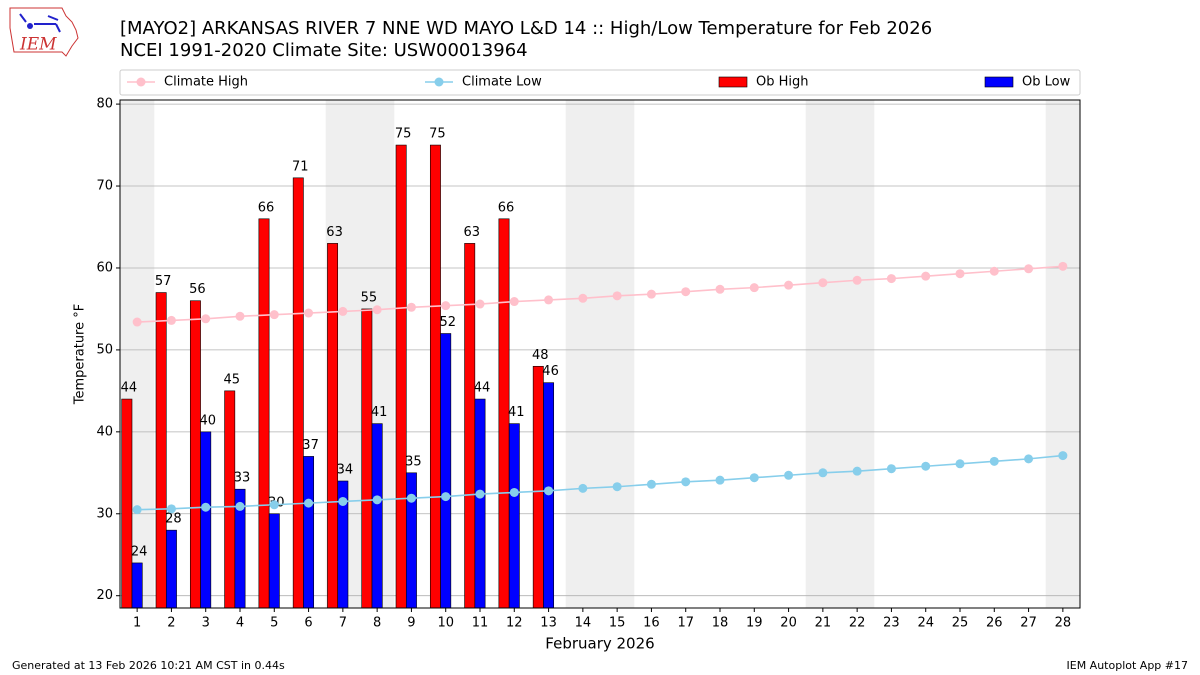 This screenshot has width=1200, height=675. What do you see at coordinates (104, 186) in the screenshot?
I see `y-tick-label: 70` at bounding box center [104, 186].